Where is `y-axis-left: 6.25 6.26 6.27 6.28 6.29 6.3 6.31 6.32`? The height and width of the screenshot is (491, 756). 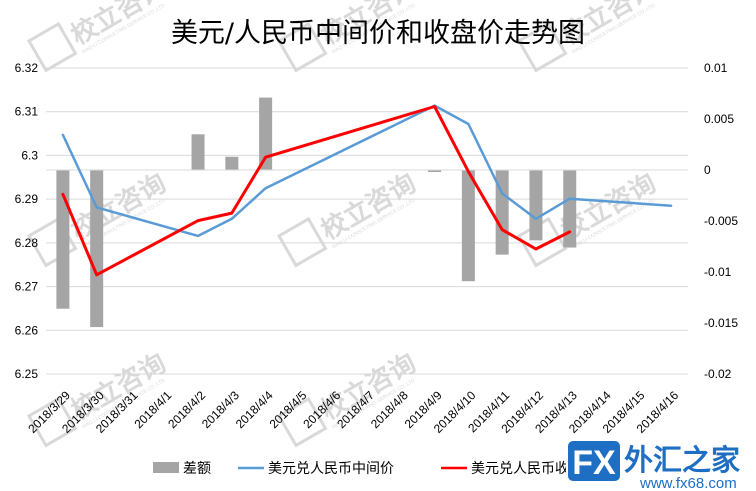 y-axis-left: 6.25 6.26 6.27 6.28 6.29 6.3 6.31 6.32 is located at coordinates (27, 221).